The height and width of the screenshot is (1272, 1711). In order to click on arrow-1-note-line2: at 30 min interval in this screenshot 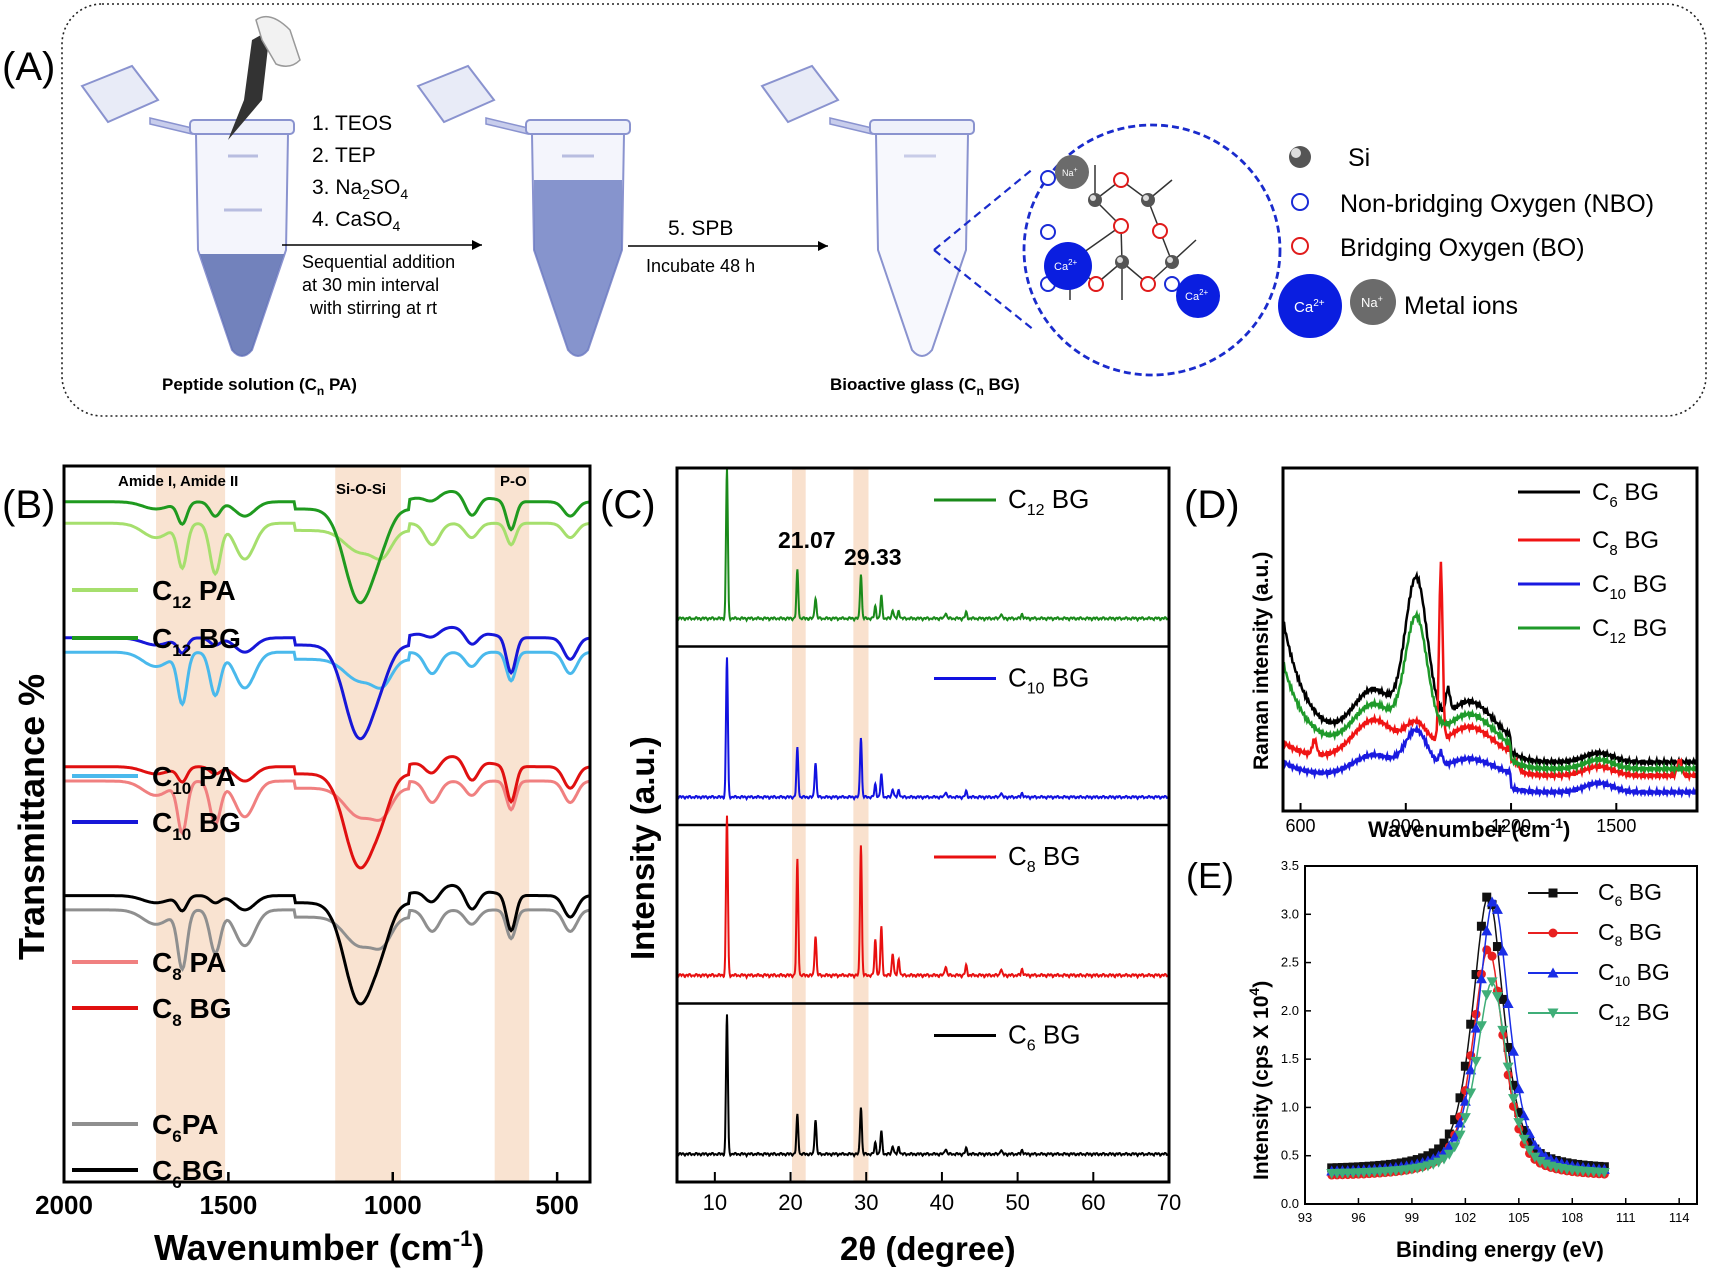, I will do `click(370, 285)`.